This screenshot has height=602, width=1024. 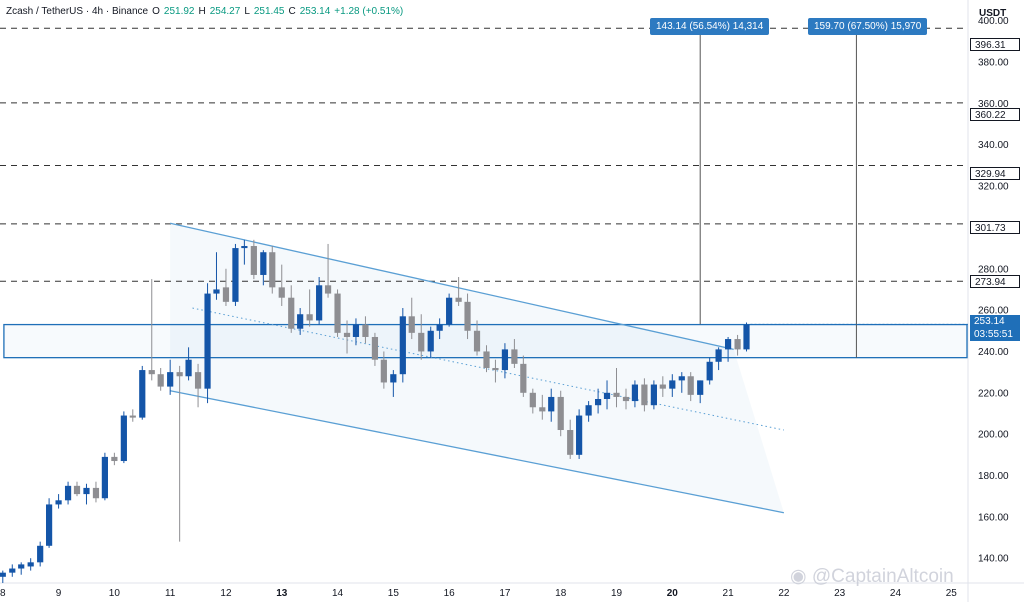 What do you see at coordinates (995, 328) in the screenshot?
I see `current-price-badge: 253.14 03:55:51` at bounding box center [995, 328].